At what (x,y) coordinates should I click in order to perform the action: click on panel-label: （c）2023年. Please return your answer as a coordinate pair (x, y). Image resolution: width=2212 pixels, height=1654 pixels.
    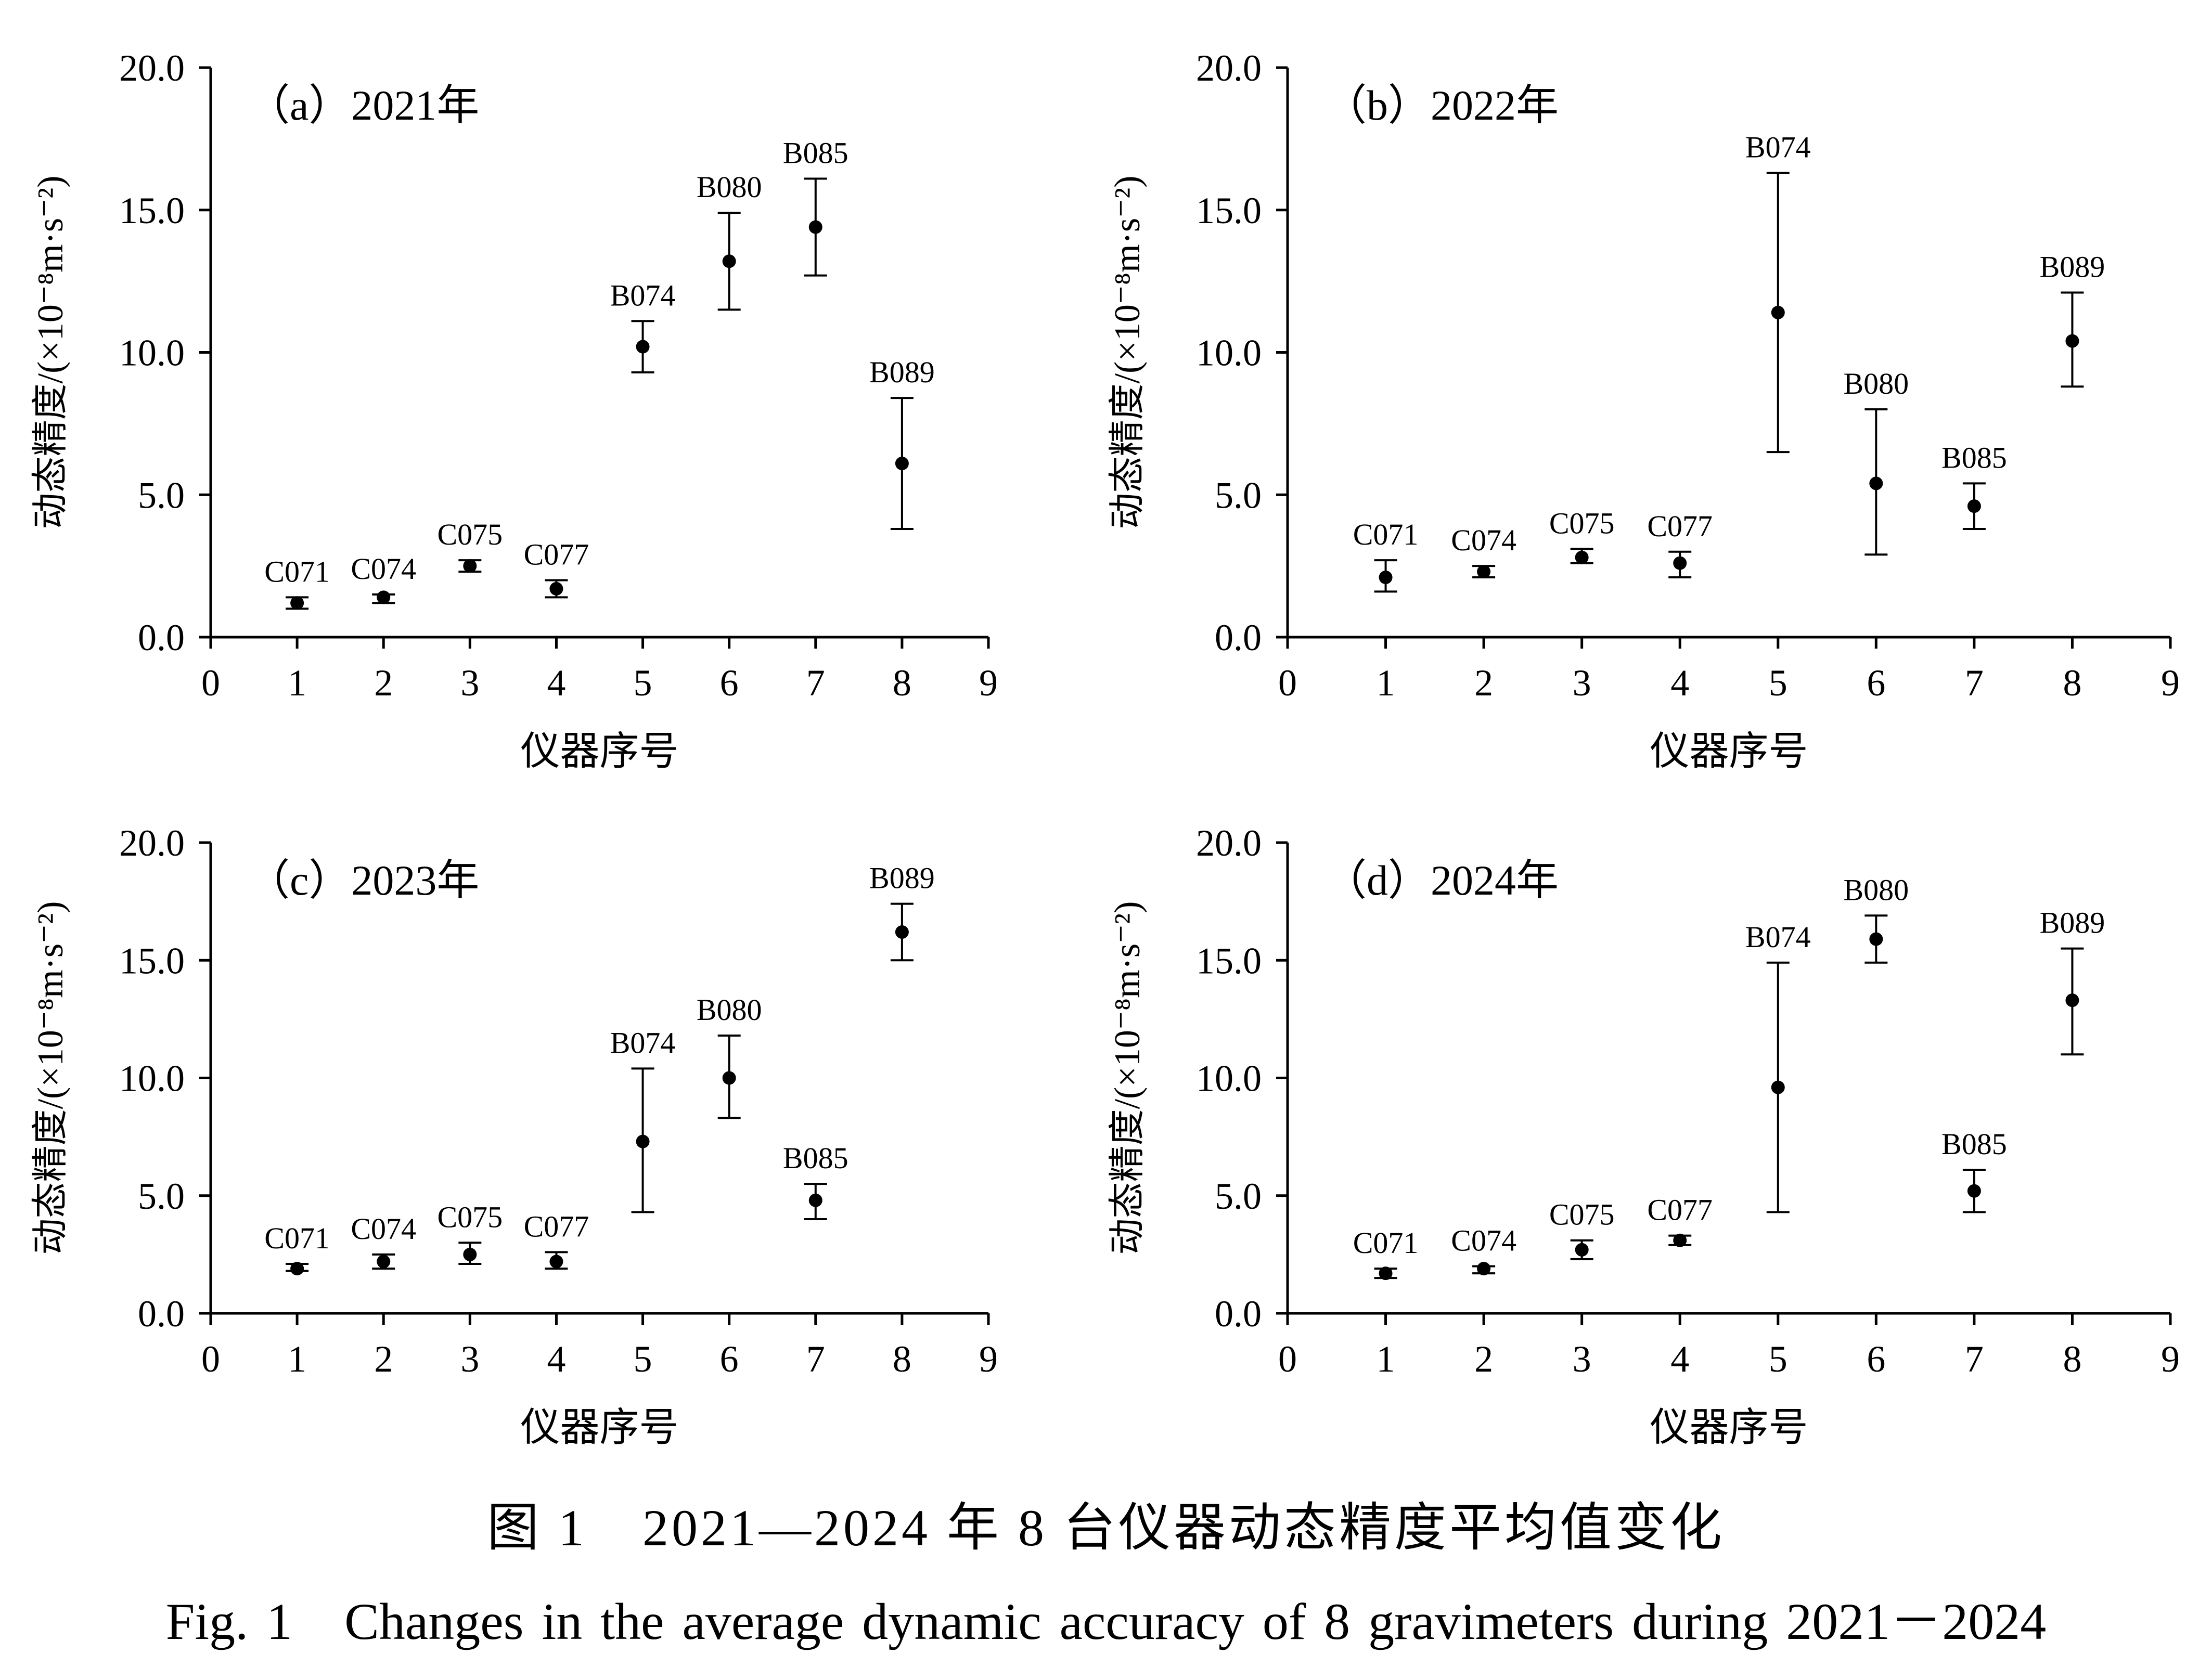
    Looking at the image, I should click on (363, 880).